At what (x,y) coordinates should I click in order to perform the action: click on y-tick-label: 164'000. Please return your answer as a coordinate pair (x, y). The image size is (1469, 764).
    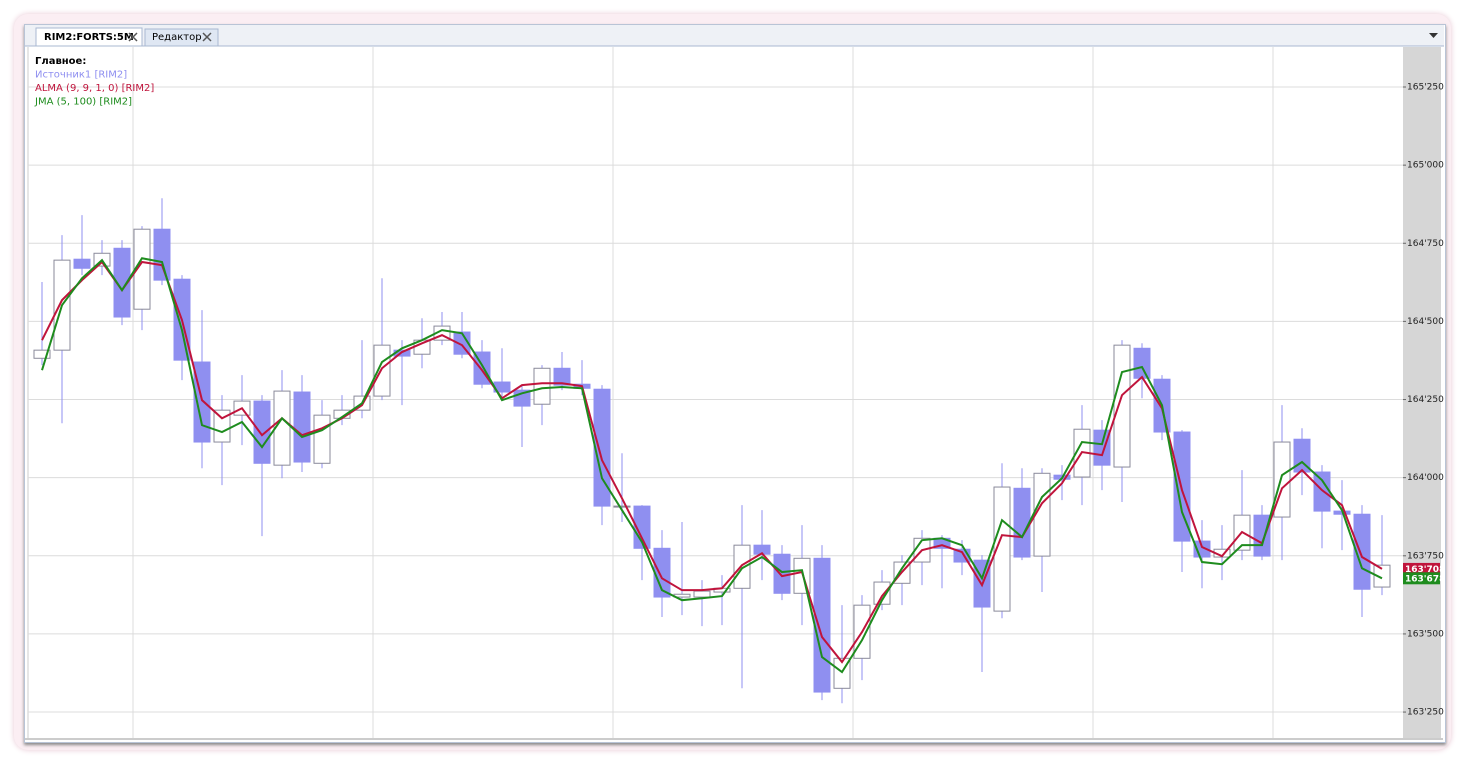
    Looking at the image, I should click on (1425, 478).